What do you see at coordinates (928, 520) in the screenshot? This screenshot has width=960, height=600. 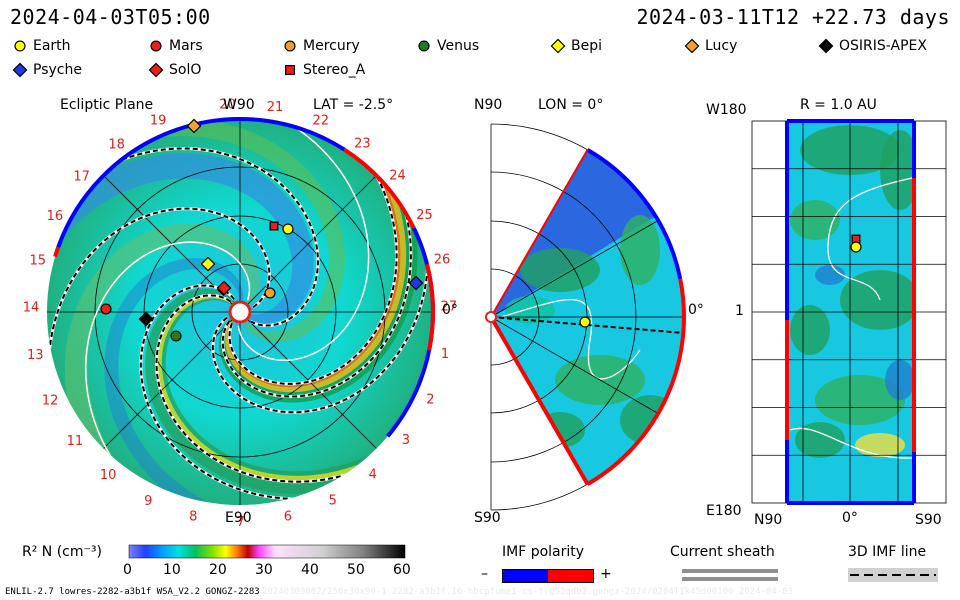 I see `sphere-x-tick-right: S90` at bounding box center [928, 520].